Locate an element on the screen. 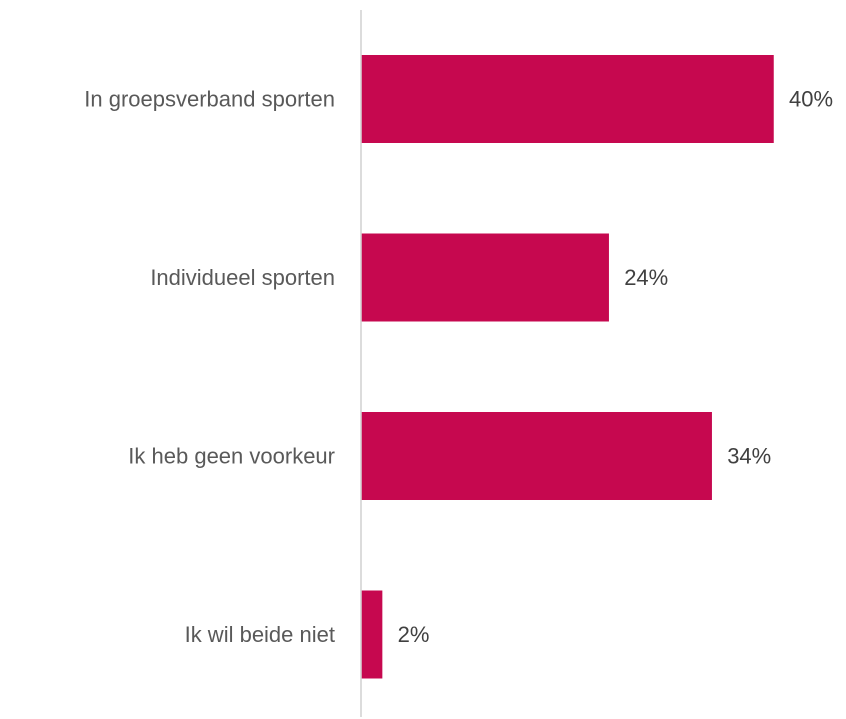  category-label: Individueel sporten is located at coordinates (242, 277).